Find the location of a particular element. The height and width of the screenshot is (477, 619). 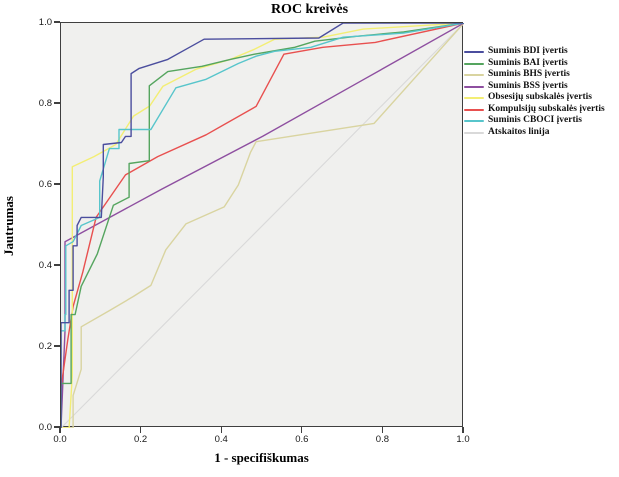

y-tick-label: 1.0 is located at coordinates (45, 22).